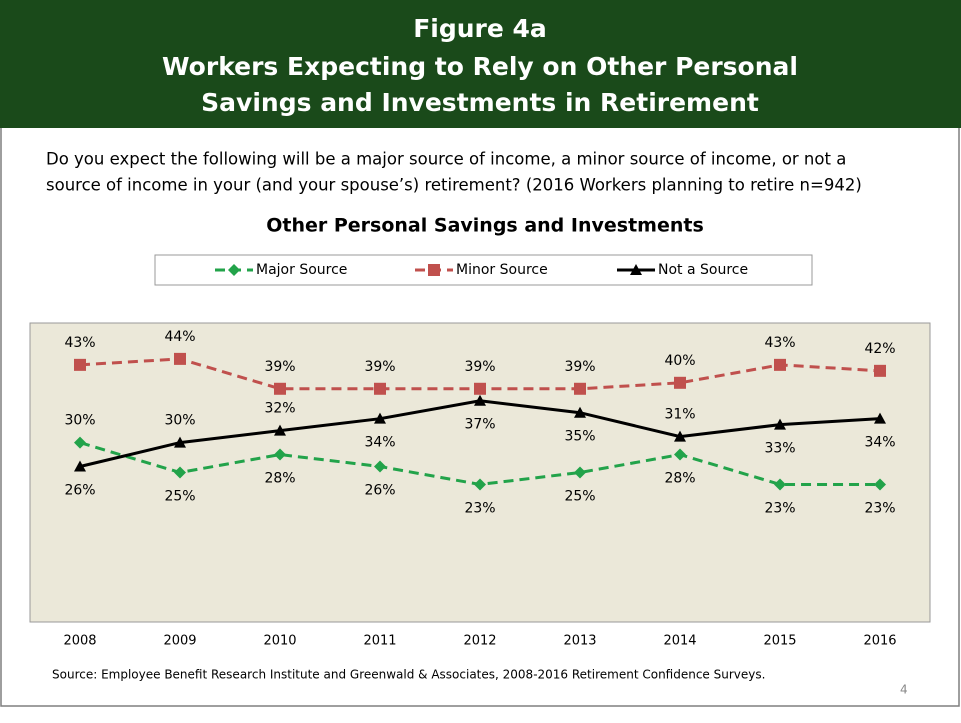 This screenshot has width=961, height=723. Describe the element at coordinates (879, 349) in the screenshot. I see `data-label: 42%` at that location.